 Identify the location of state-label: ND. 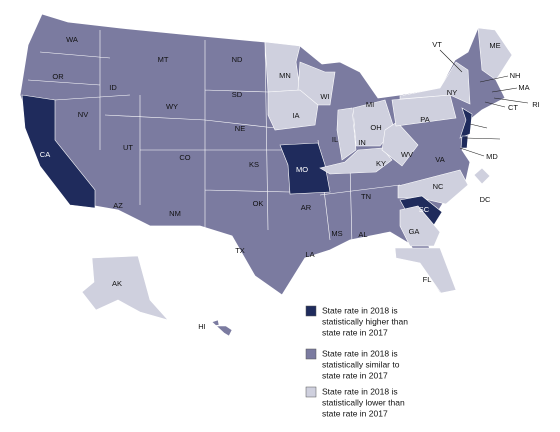
(237, 59).